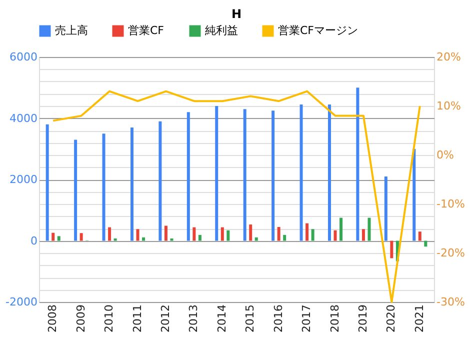 The image size is (470, 337). I want to click on y-tick-label: 2000, so click(24, 179).